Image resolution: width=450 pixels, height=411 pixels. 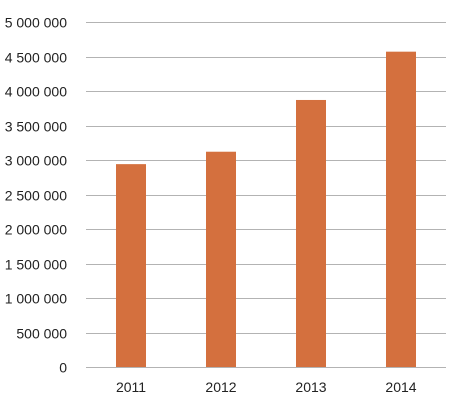 I want to click on y-tick-label: 3 500 000, so click(x=36, y=127).